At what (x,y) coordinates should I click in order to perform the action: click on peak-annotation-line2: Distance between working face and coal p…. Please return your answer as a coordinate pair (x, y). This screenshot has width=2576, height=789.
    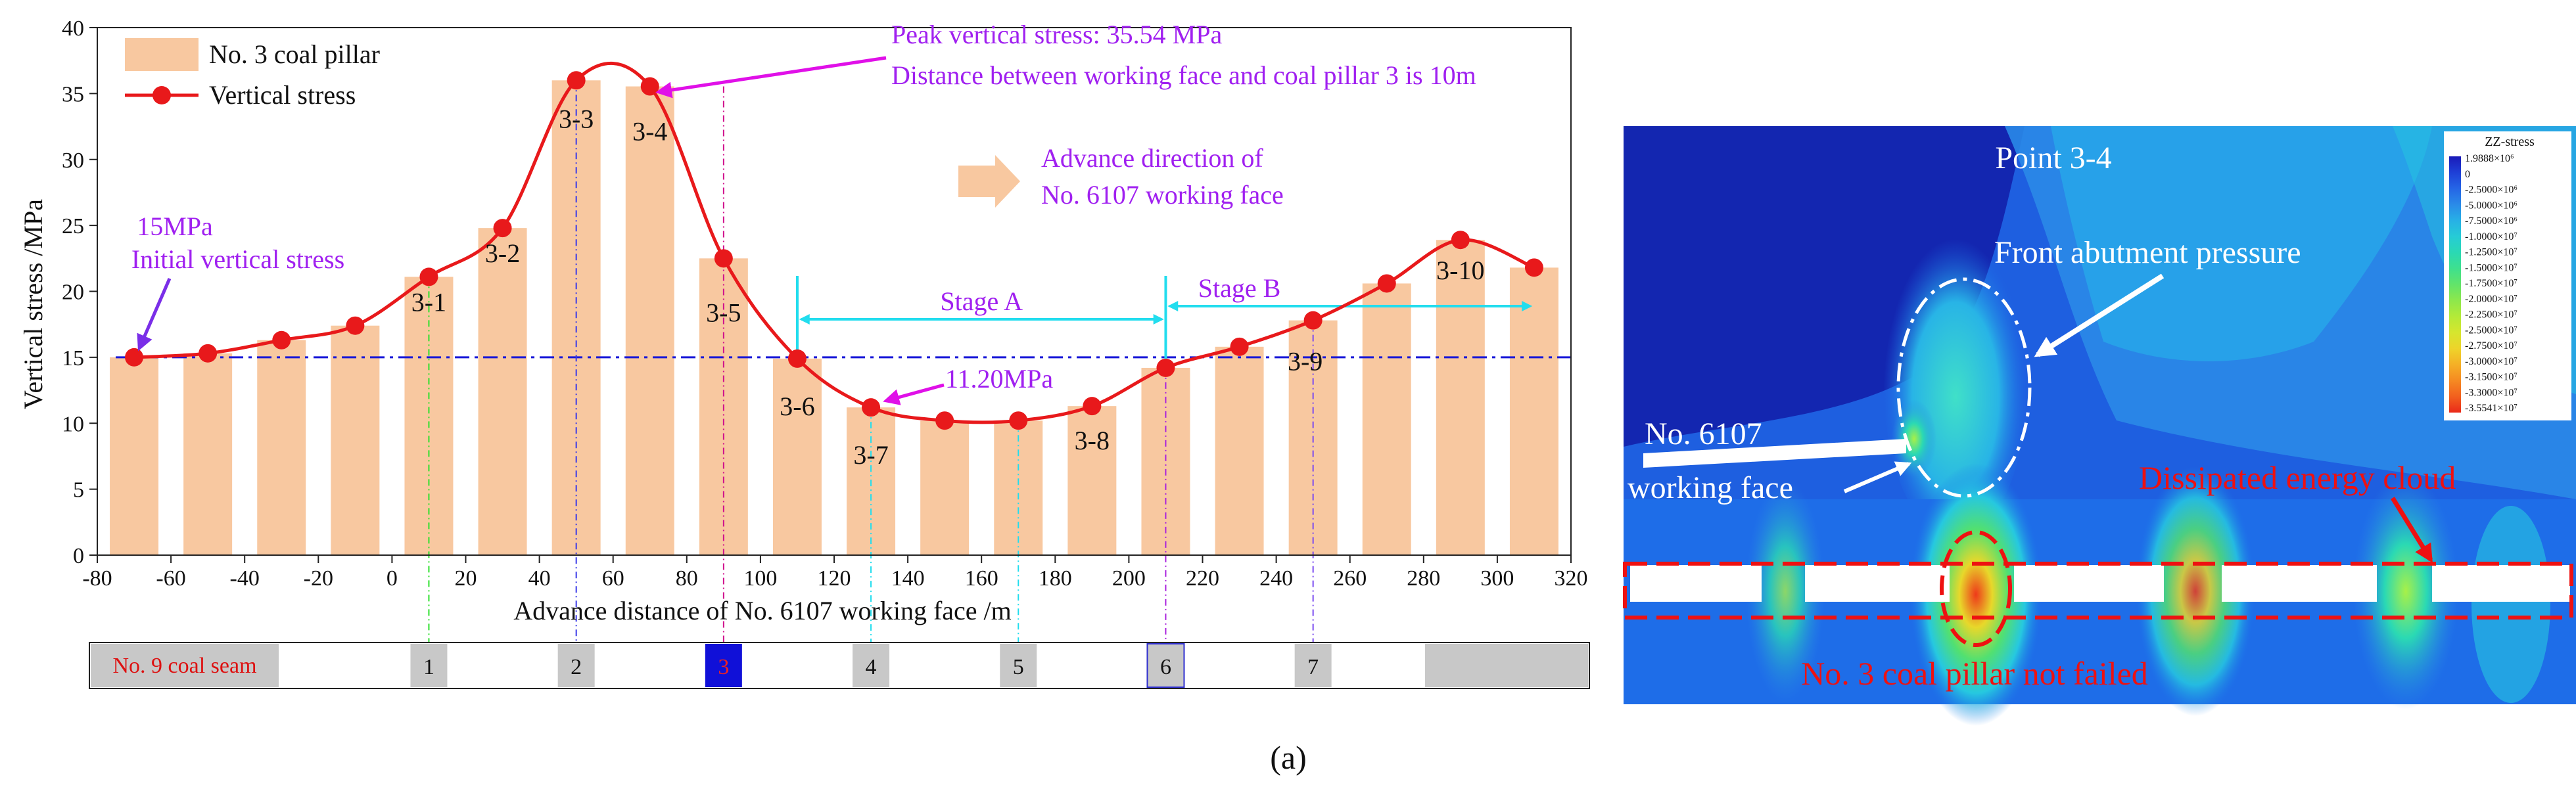
    Looking at the image, I should click on (1183, 75).